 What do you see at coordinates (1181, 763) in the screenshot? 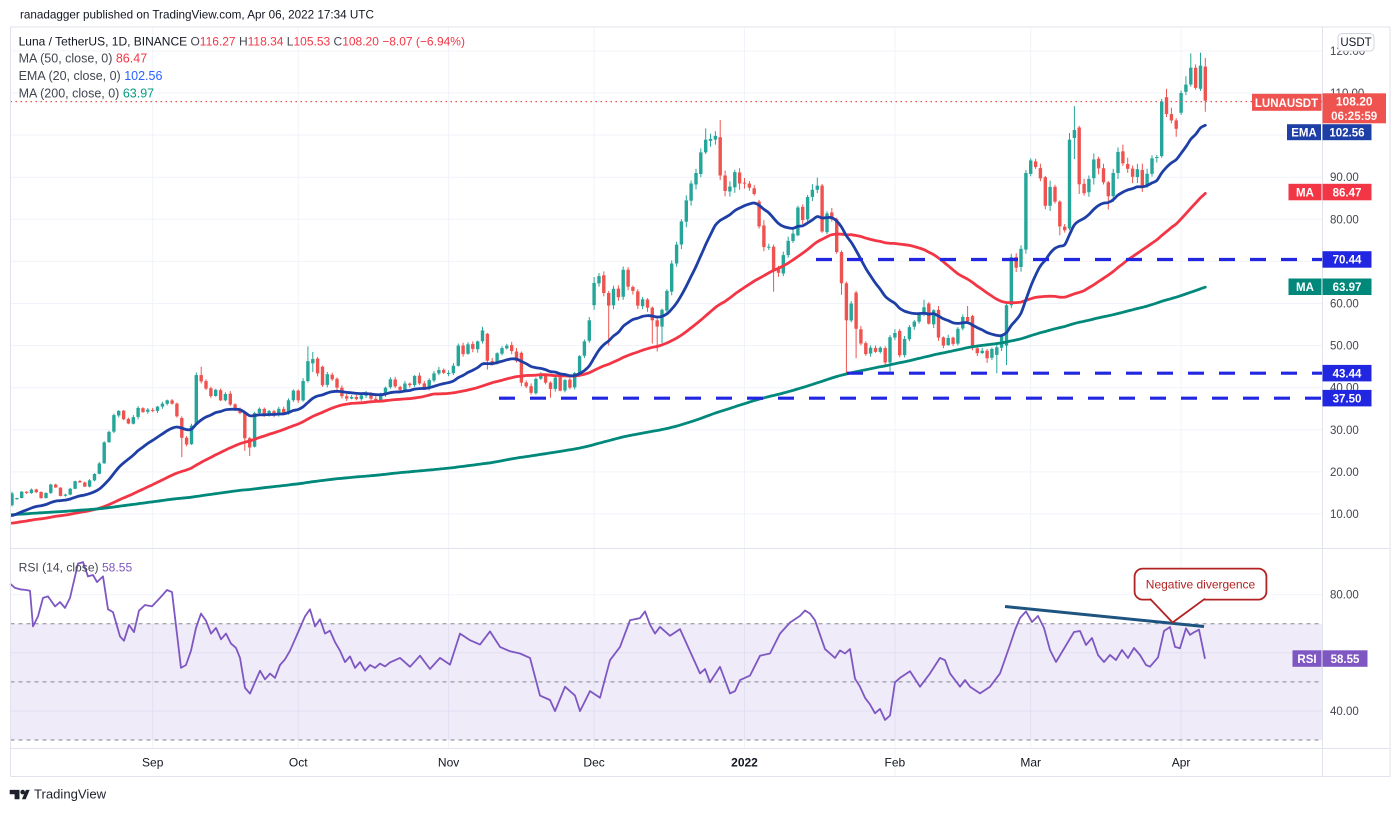
I see `svg-text: Apr` at bounding box center [1181, 763].